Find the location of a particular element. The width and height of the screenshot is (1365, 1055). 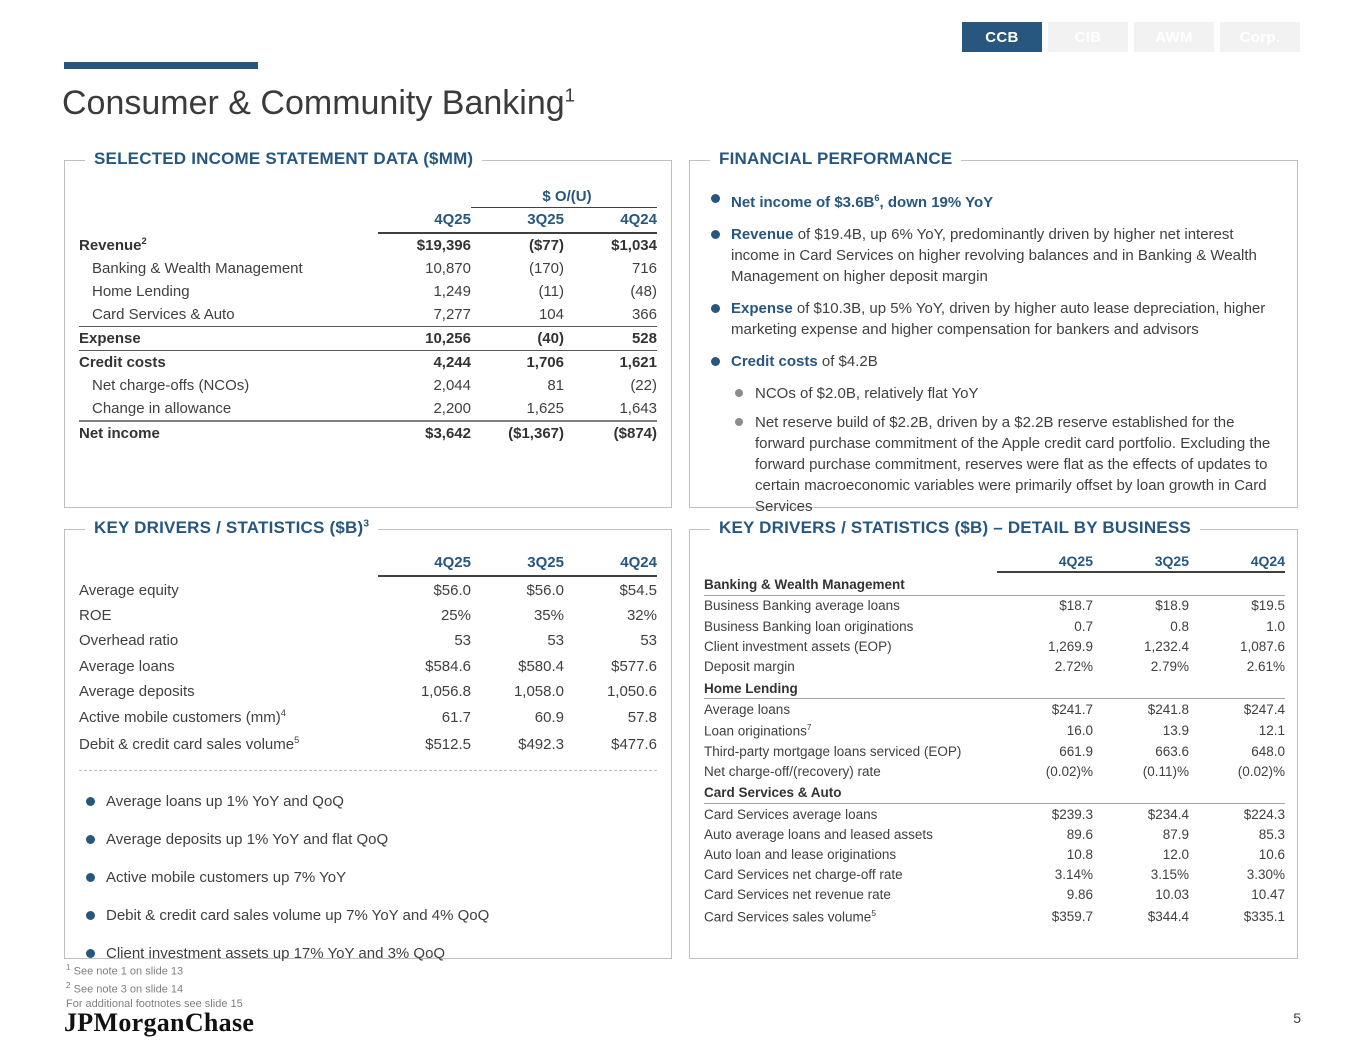

cell-value: 13.9 is located at coordinates (1175, 731).